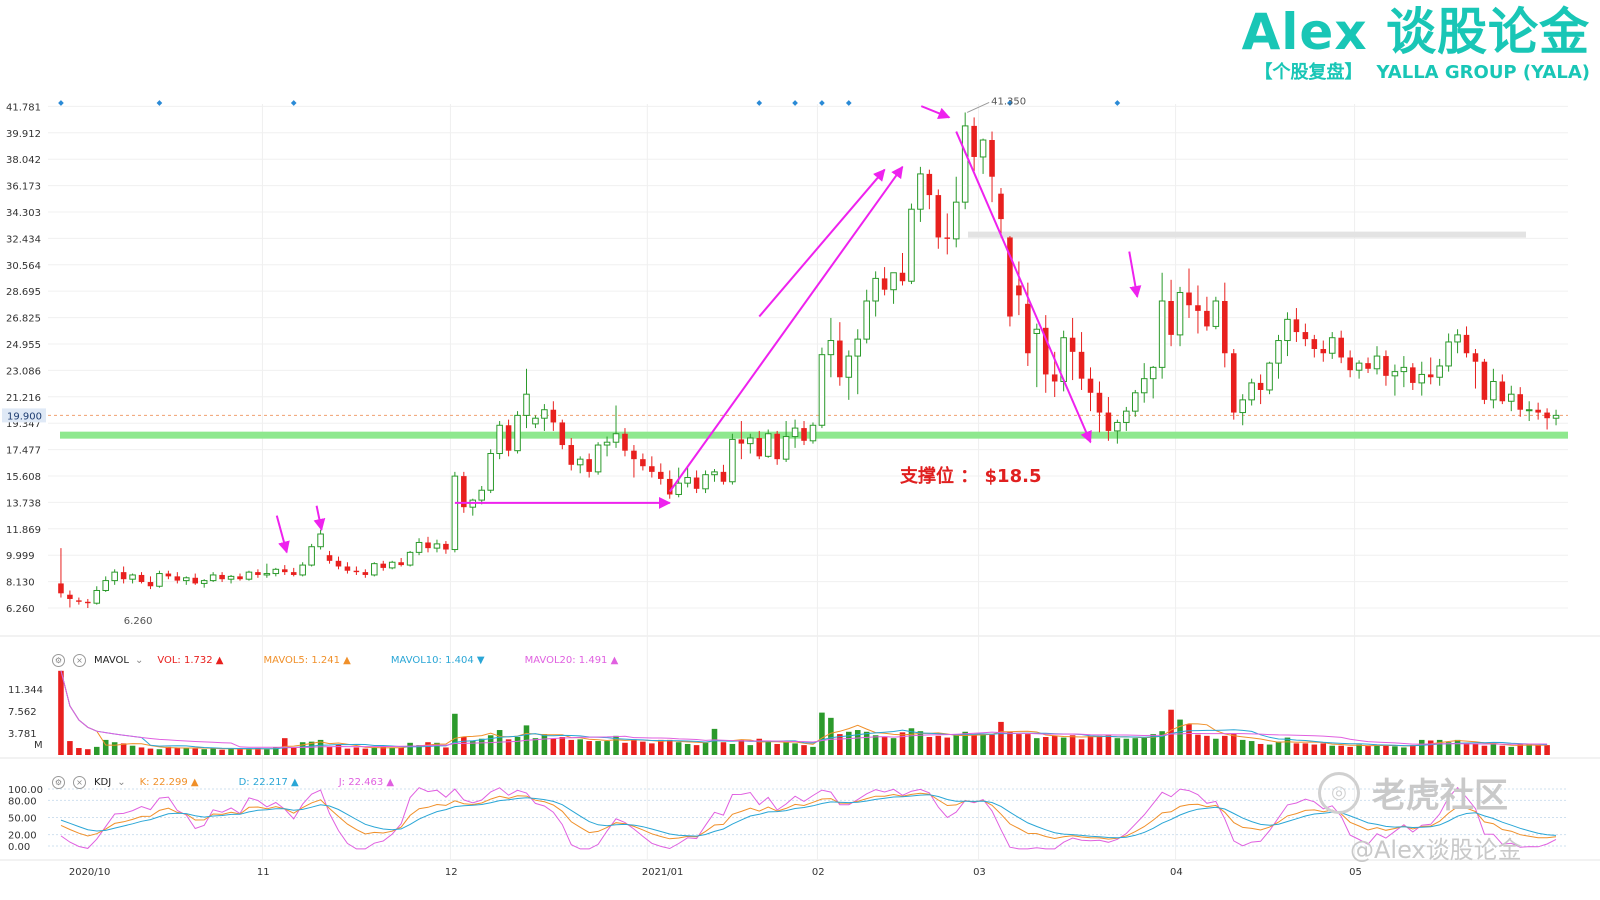 The height and width of the screenshot is (900, 1600). Describe the element at coordinates (20, 556) in the screenshot. I see `price-tick-label: 9.999` at that location.